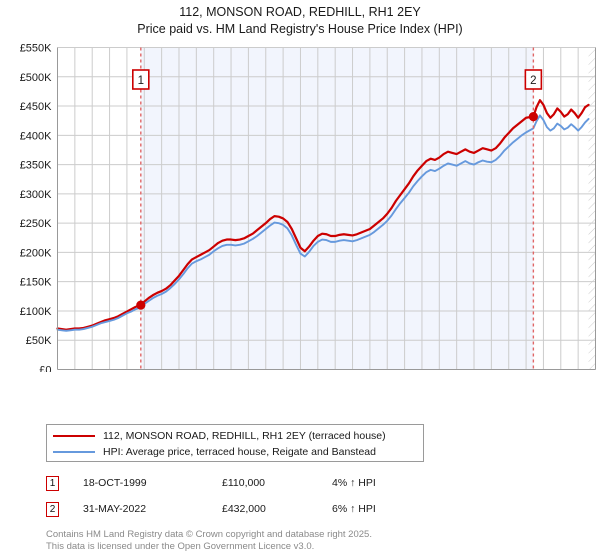  I want to click on svg-text: £550K, so click(36, 49).